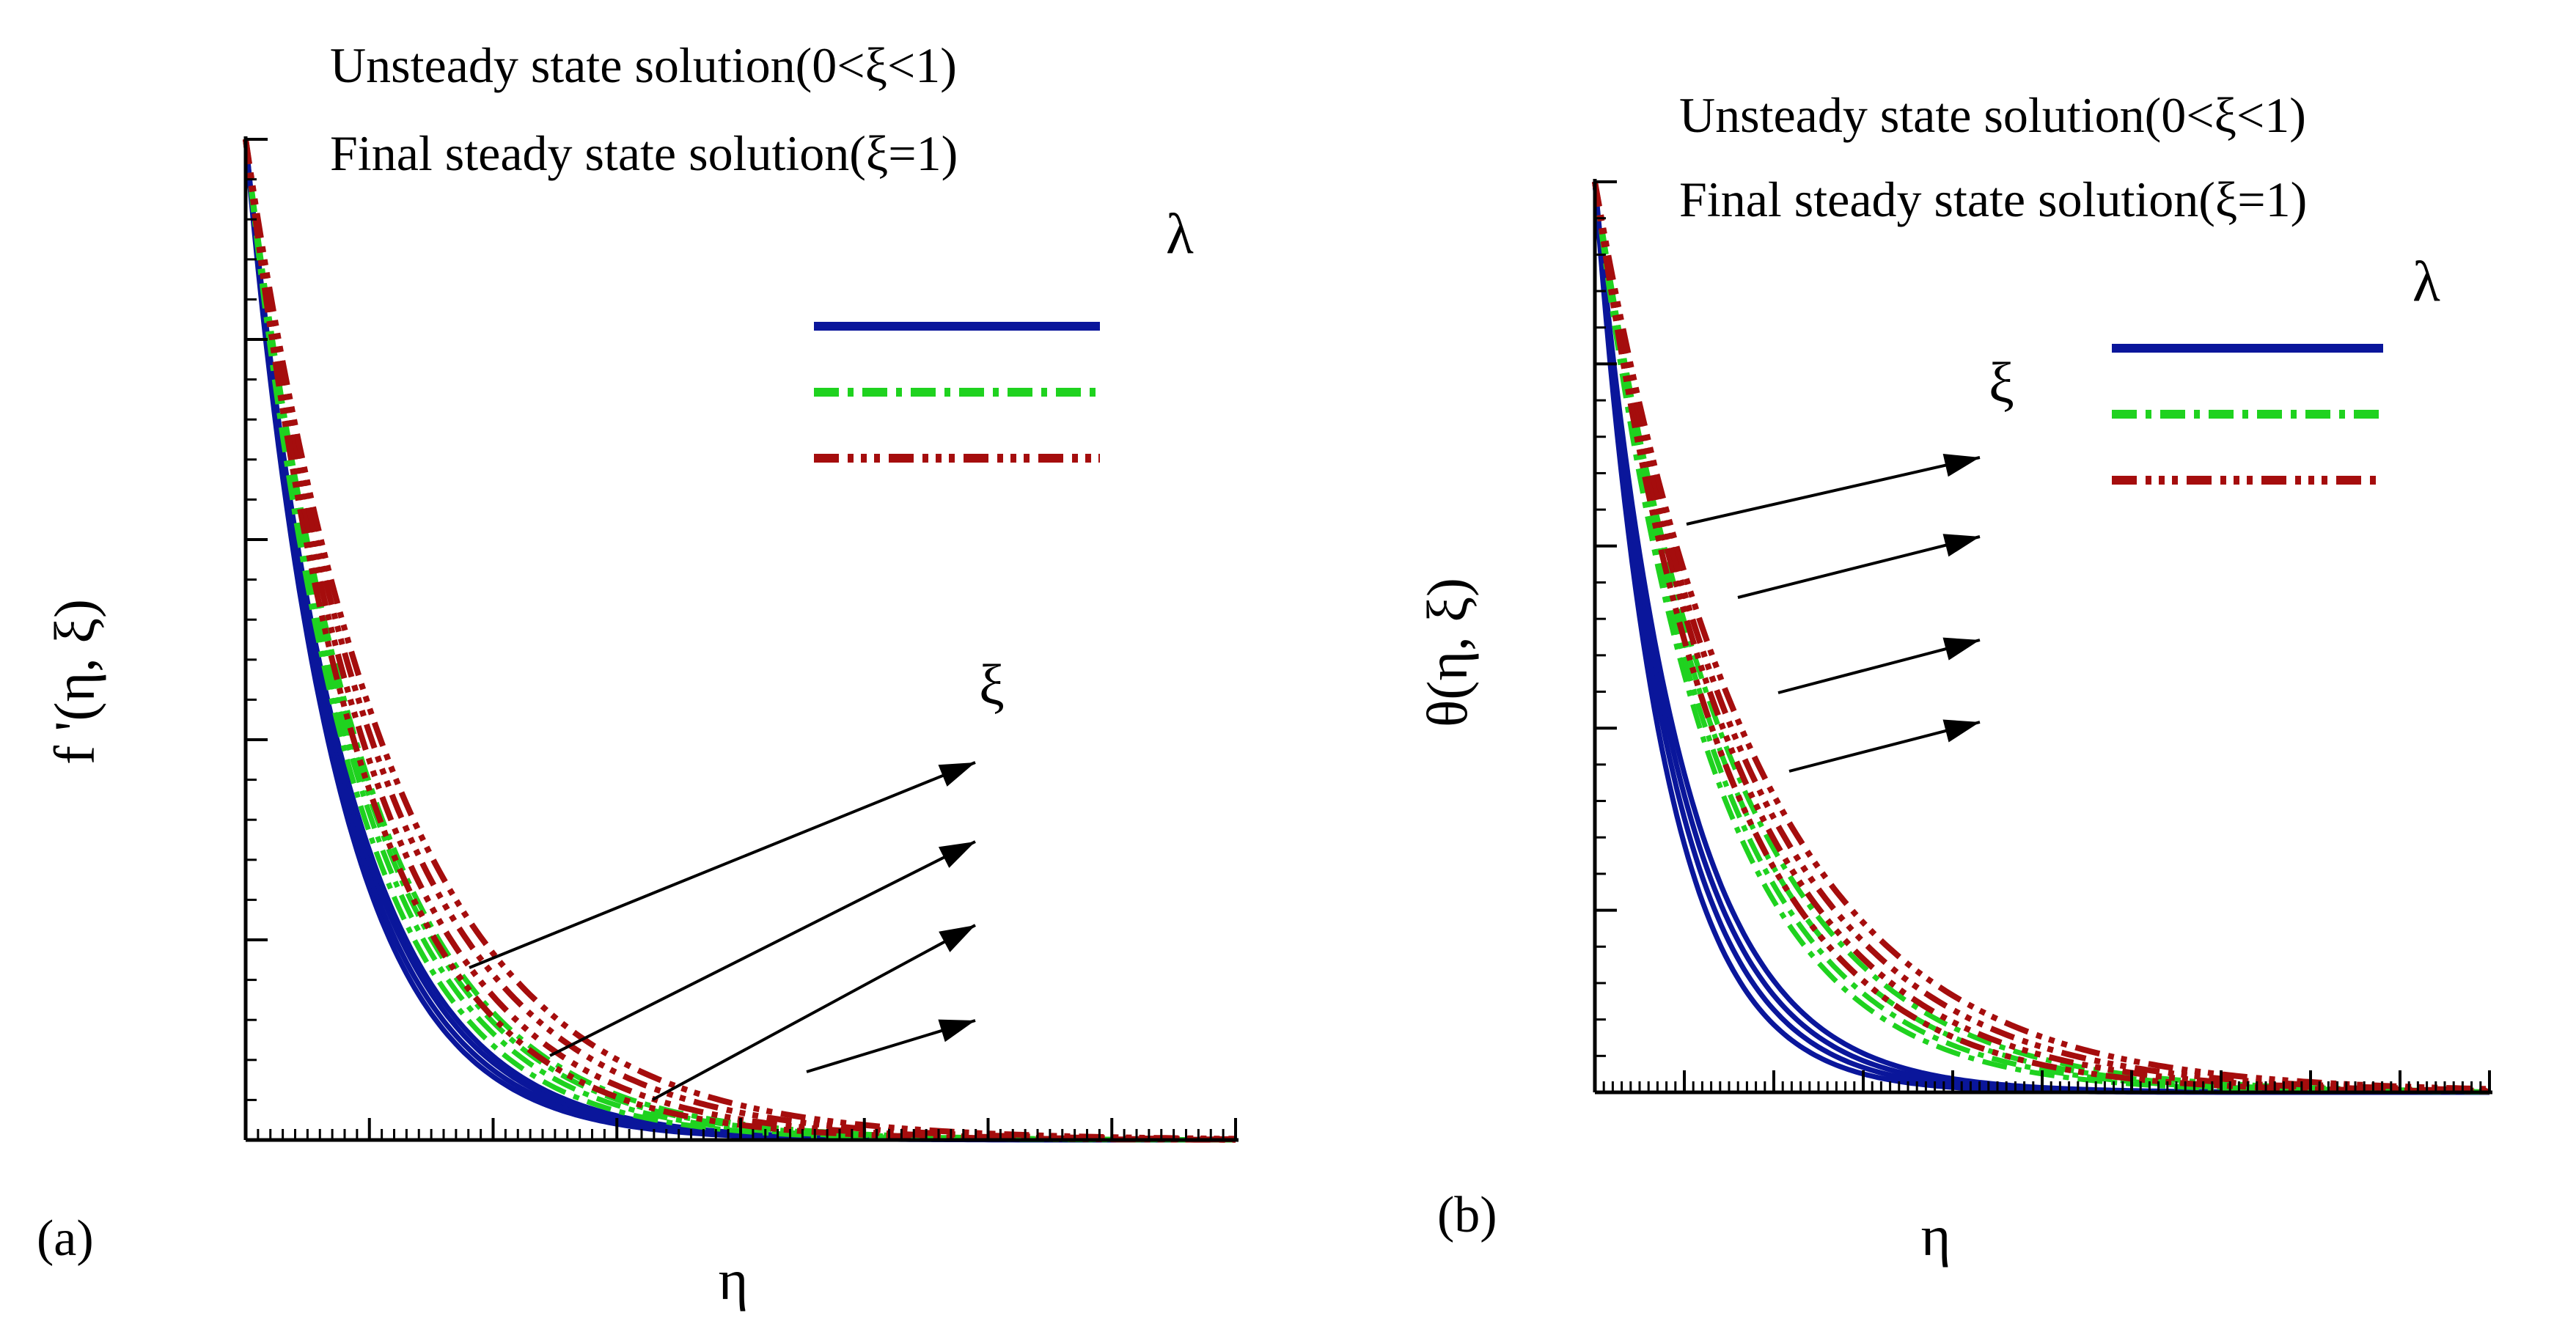  I want to click on x-axis-title-a: η, so click(734, 1280).